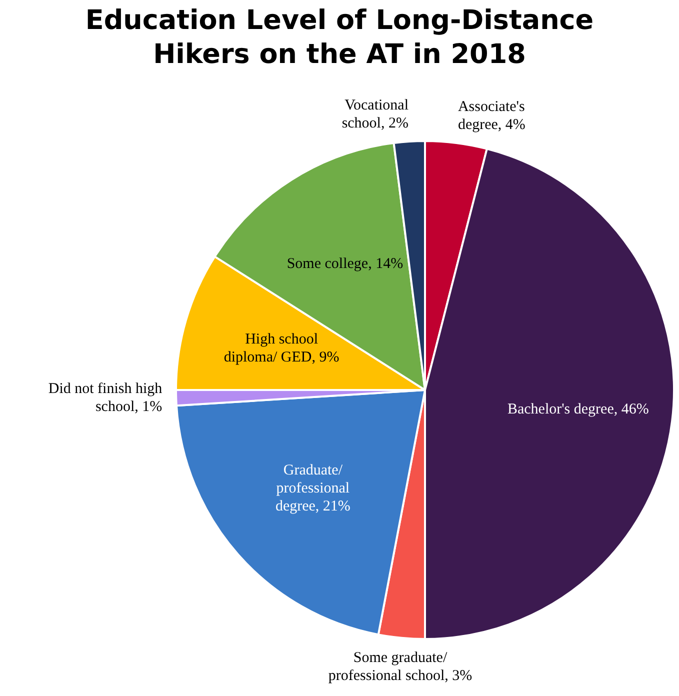 Image resolution: width=679 pixels, height=696 pixels. What do you see at coordinates (375, 114) in the screenshot?
I see `slice-label: Vocational school, 2%` at bounding box center [375, 114].